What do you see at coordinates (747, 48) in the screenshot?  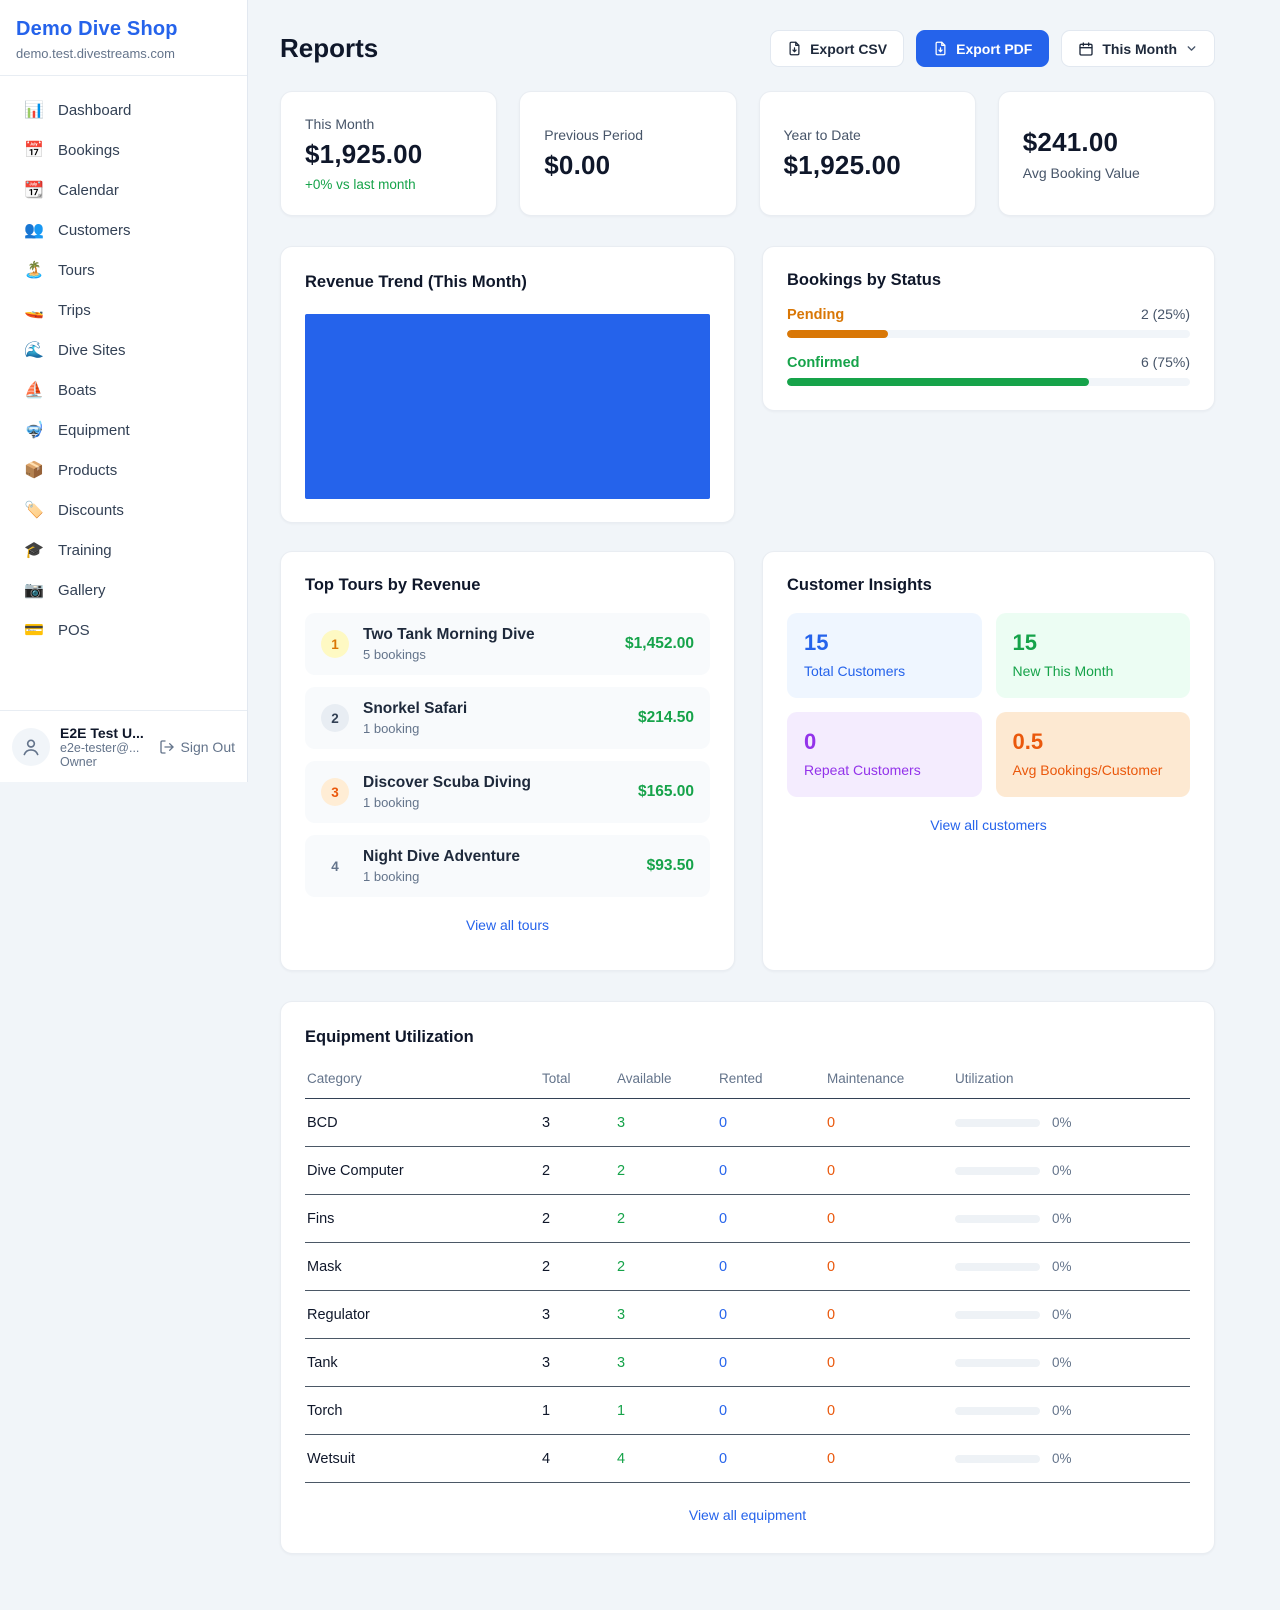 I see `page-header: Reports Export CSV Export PDF This Month` at bounding box center [747, 48].